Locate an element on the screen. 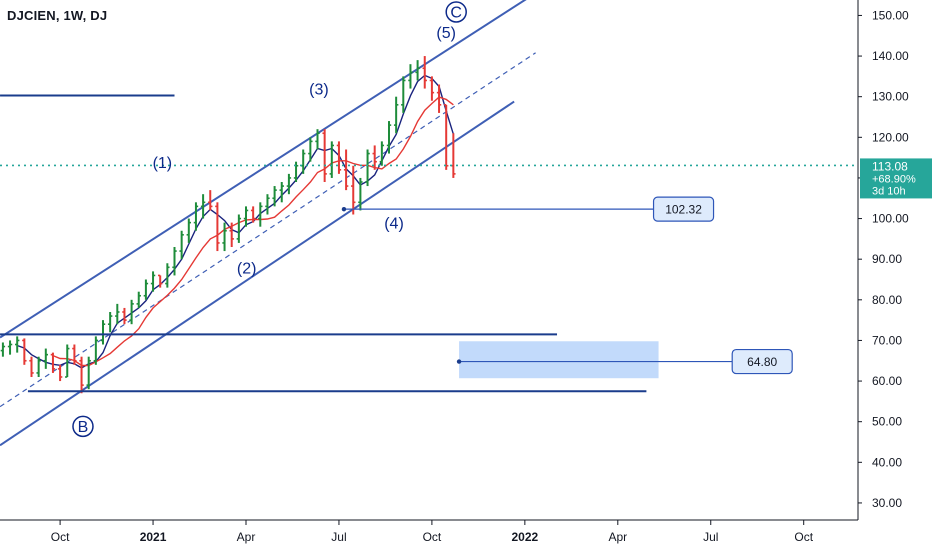  price-tick-label: 120.00 is located at coordinates (890, 137).